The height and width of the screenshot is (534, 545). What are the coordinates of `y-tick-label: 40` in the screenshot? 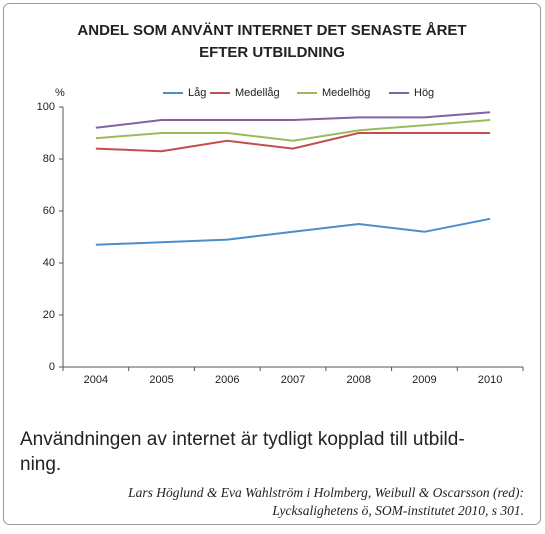 It's located at (49, 263).